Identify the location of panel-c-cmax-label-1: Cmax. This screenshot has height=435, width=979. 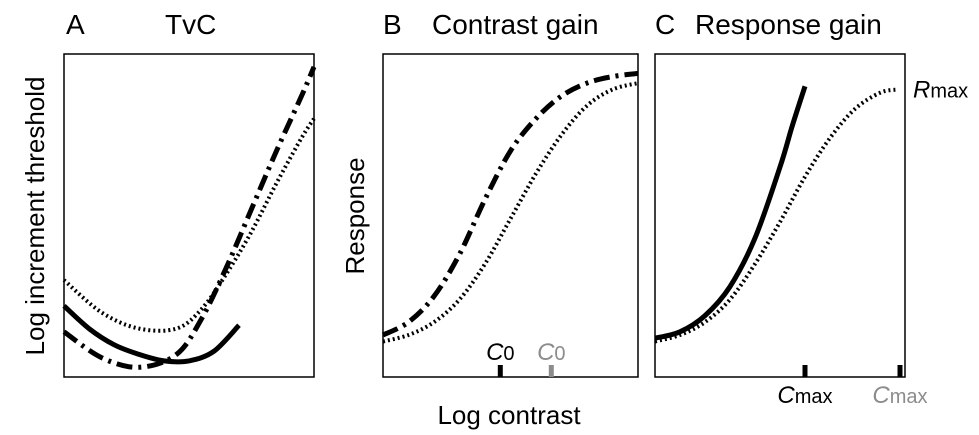
(804, 395).